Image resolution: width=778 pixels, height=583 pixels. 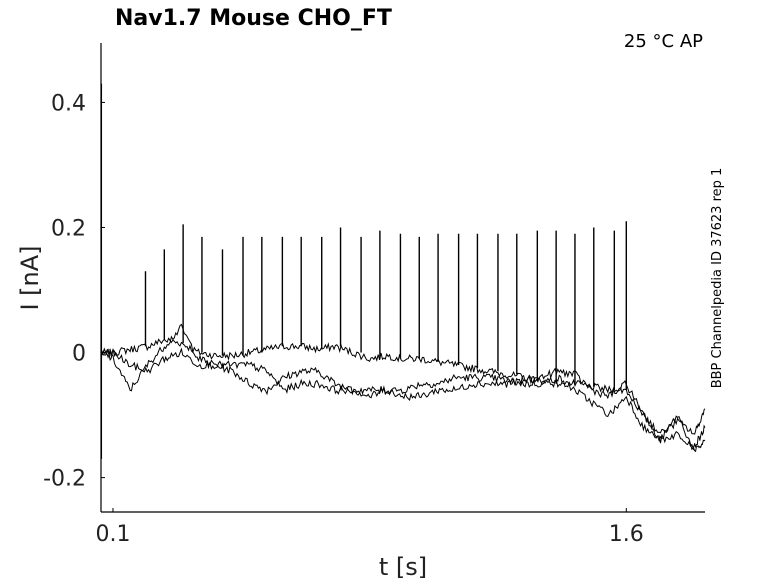 What do you see at coordinates (369, 527) in the screenshot?
I see `x-axis-ticks: 0.1 1.6` at bounding box center [369, 527].